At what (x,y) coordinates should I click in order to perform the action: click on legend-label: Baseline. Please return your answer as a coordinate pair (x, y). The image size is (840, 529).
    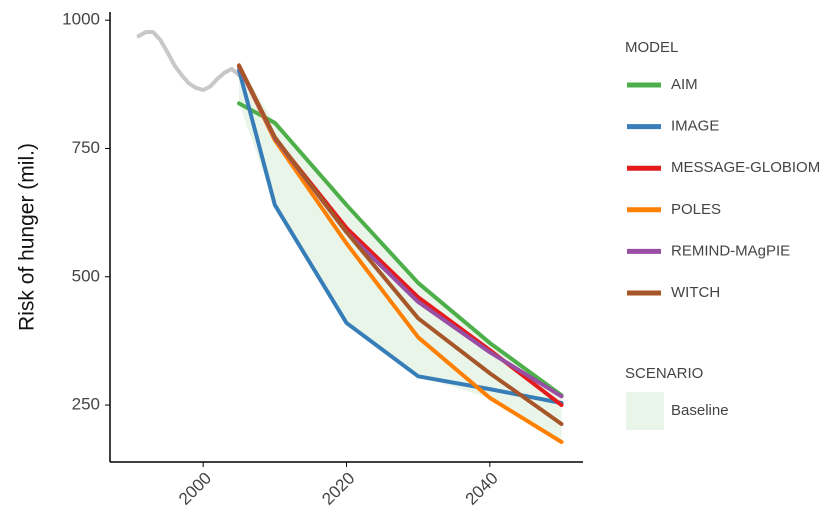
    Looking at the image, I should click on (700, 410).